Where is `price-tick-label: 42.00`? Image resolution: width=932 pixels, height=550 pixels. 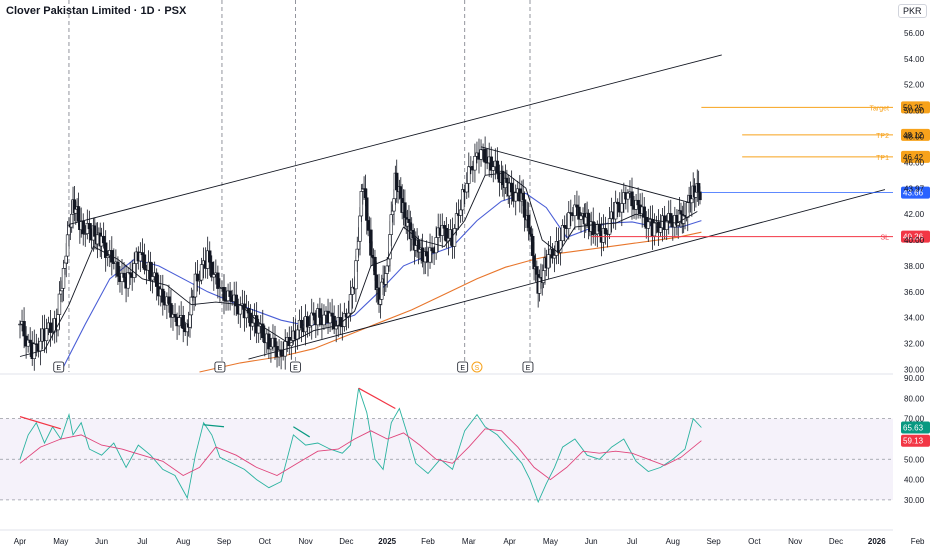 price-tick-label: 42.00 is located at coordinates (914, 214).